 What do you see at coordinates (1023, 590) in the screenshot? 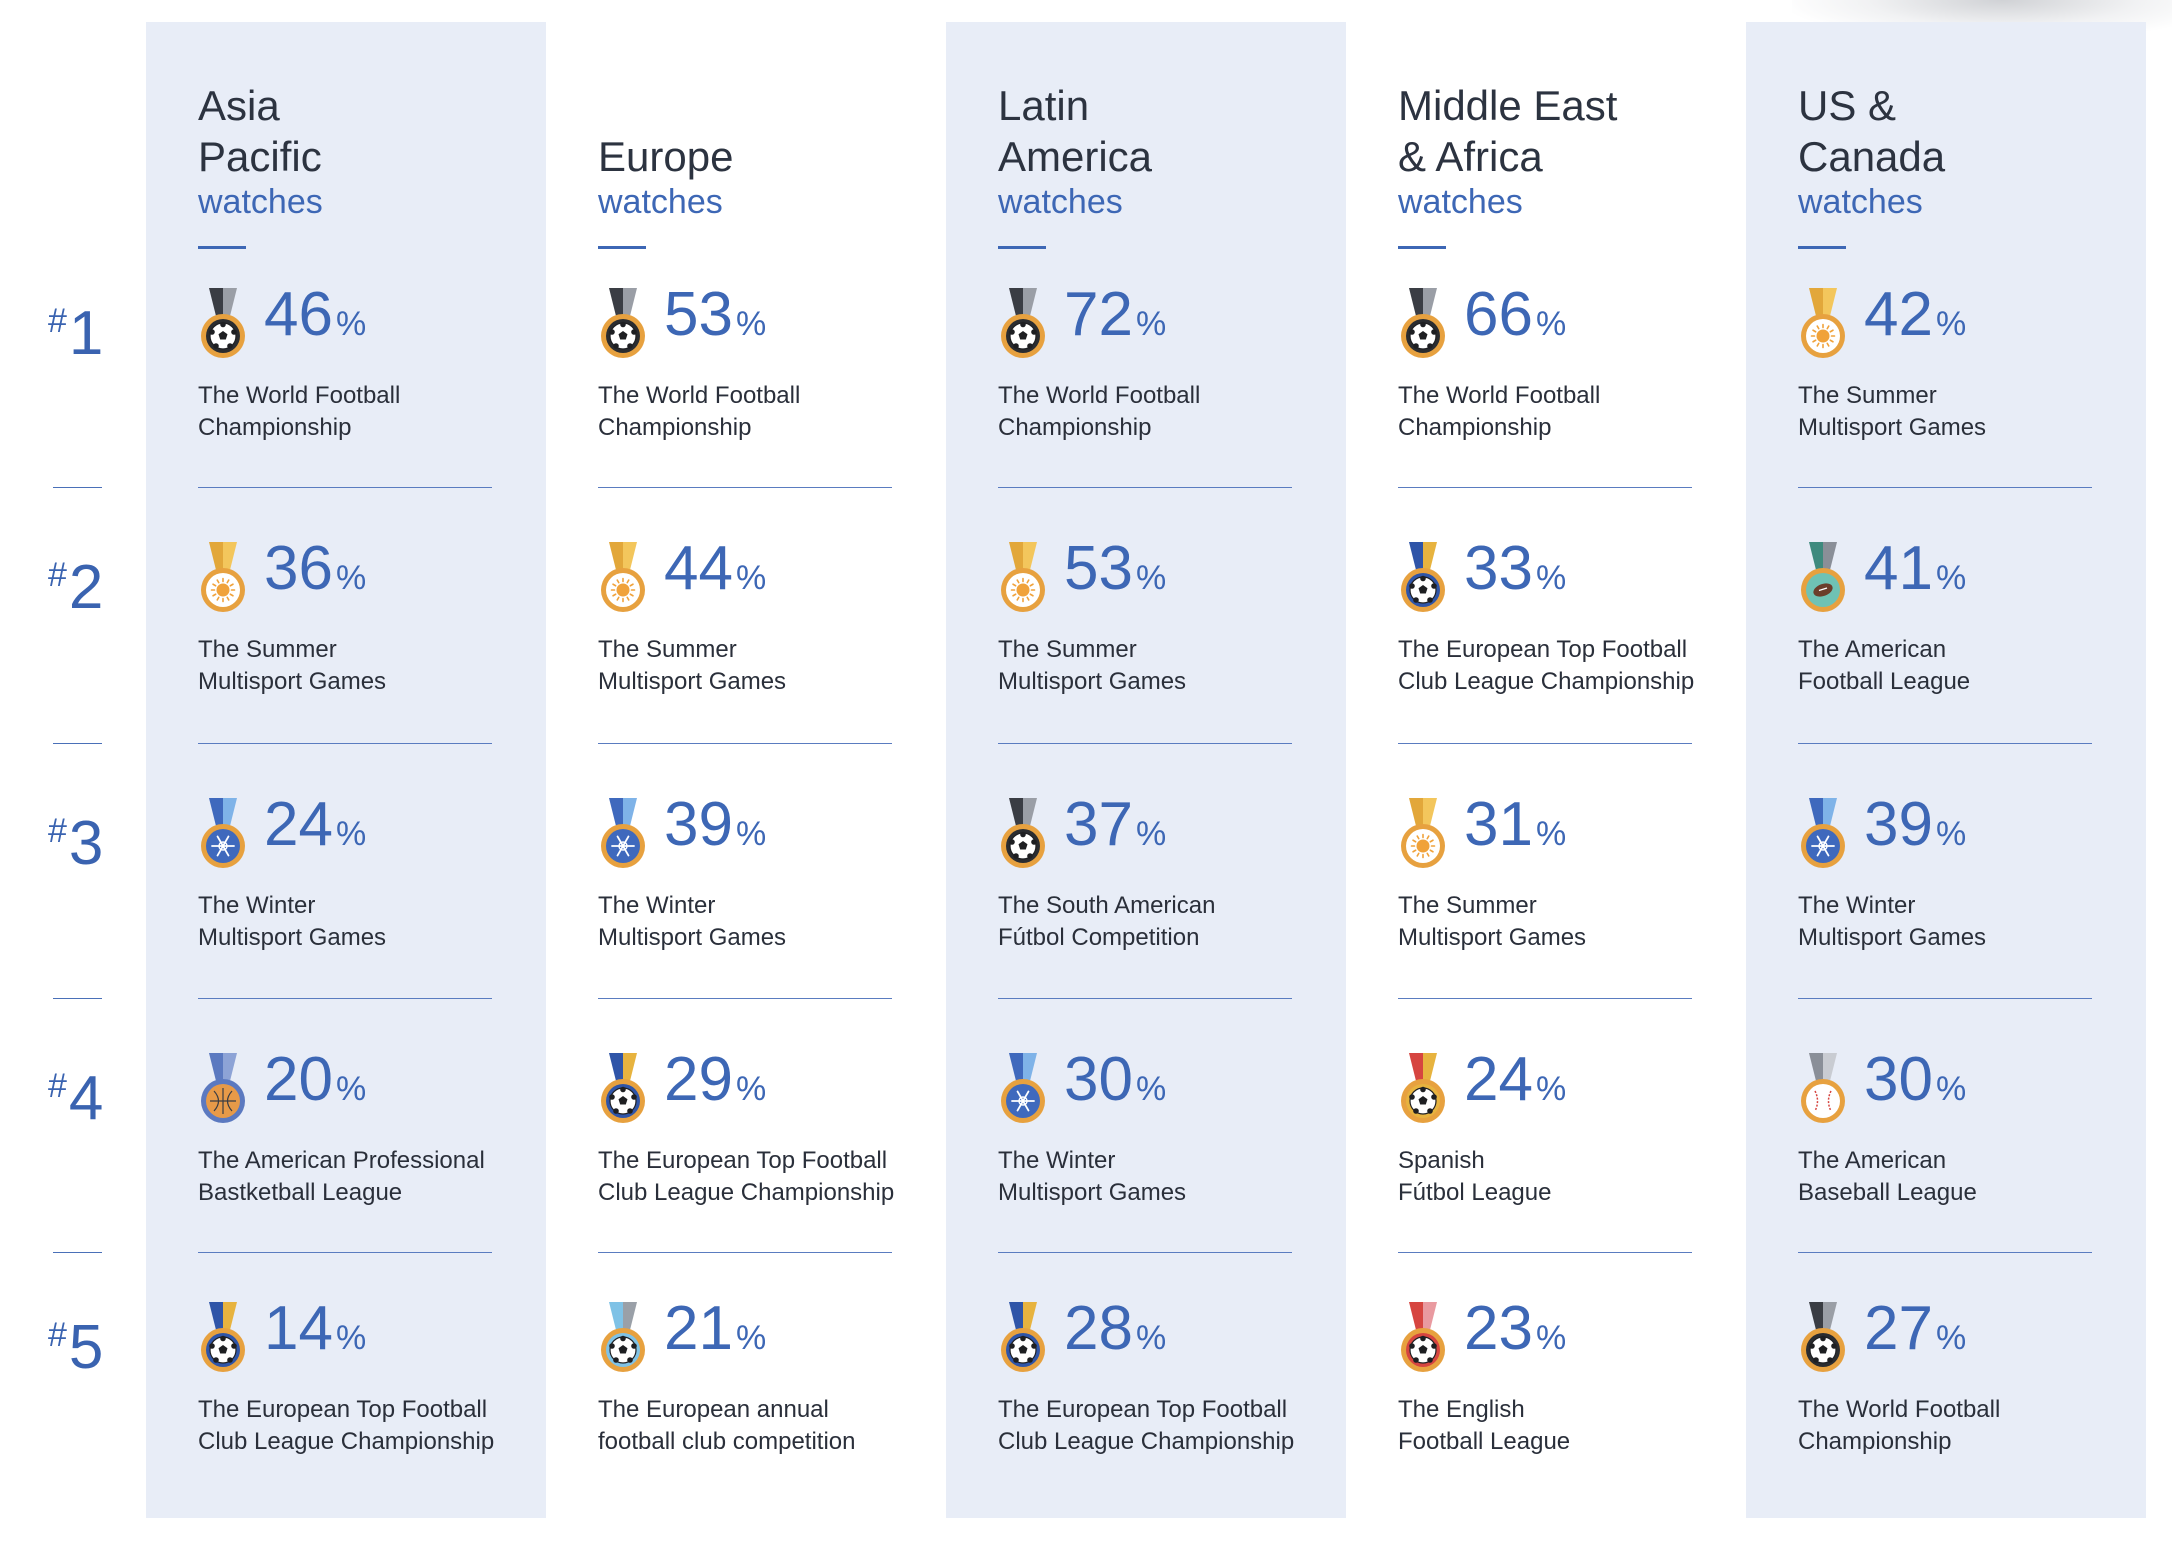
I see `sun-core` at bounding box center [1023, 590].